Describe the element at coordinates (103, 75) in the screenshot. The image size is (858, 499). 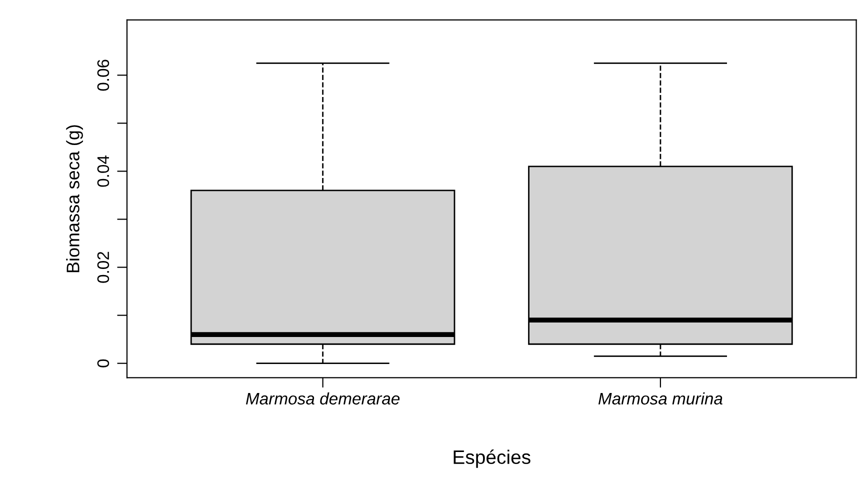
I see `y-tick-label: 0.06` at that location.